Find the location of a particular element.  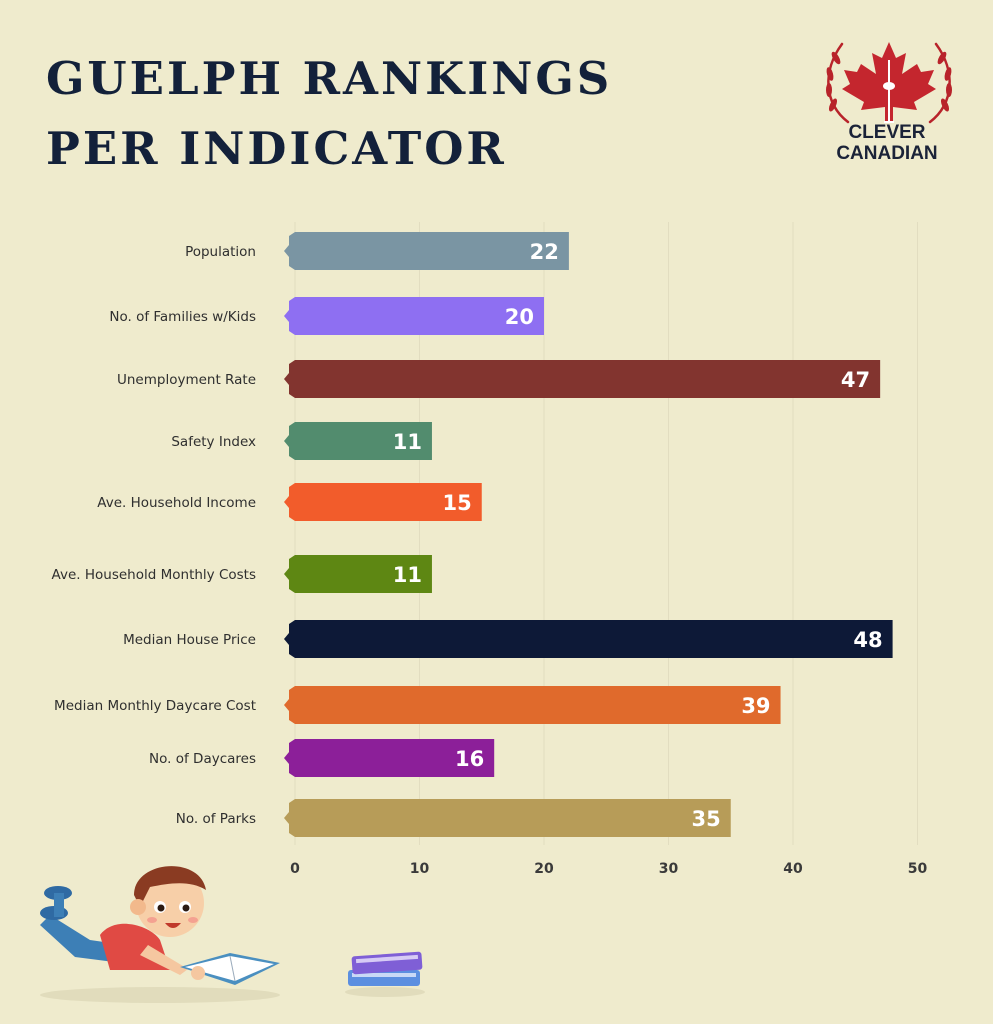

x-tick-label: 0 is located at coordinates (295, 869).